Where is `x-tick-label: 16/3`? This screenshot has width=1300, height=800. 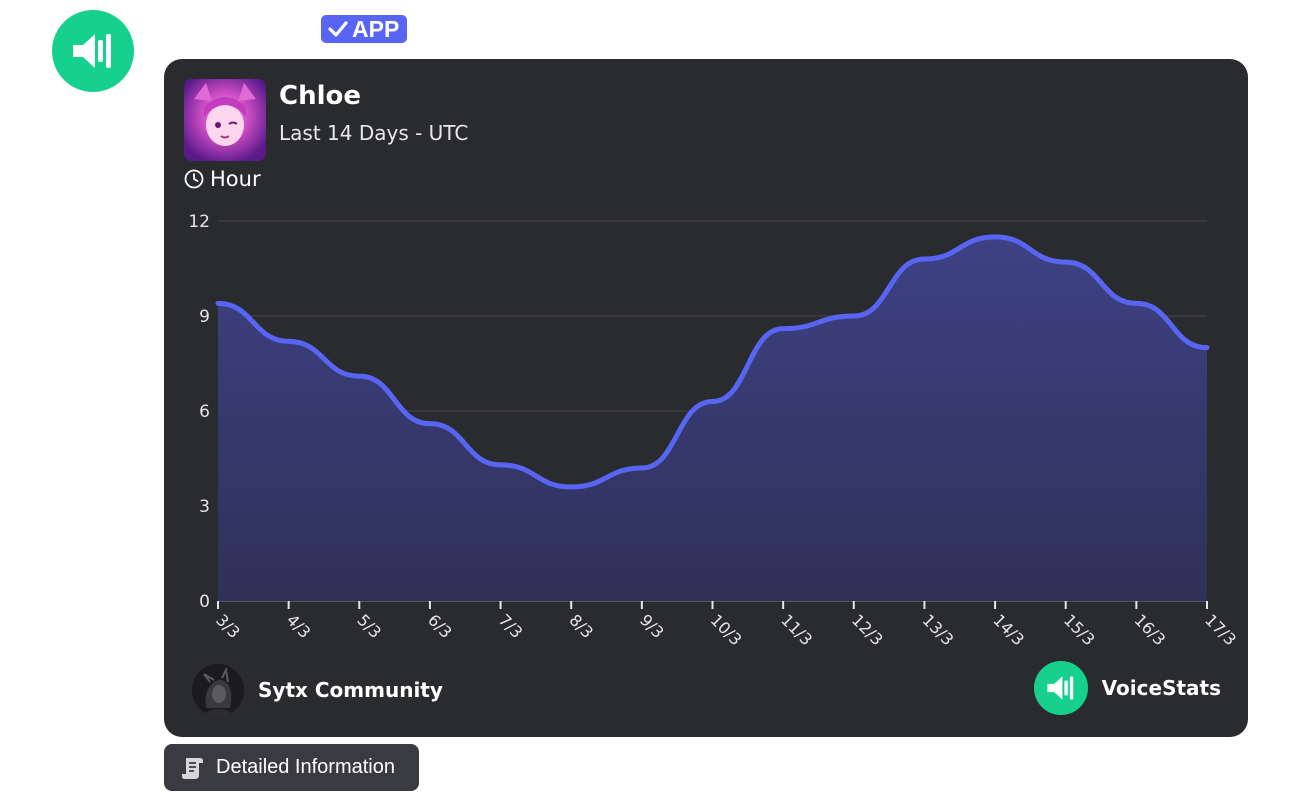 x-tick-label: 16/3 is located at coordinates (1150, 629).